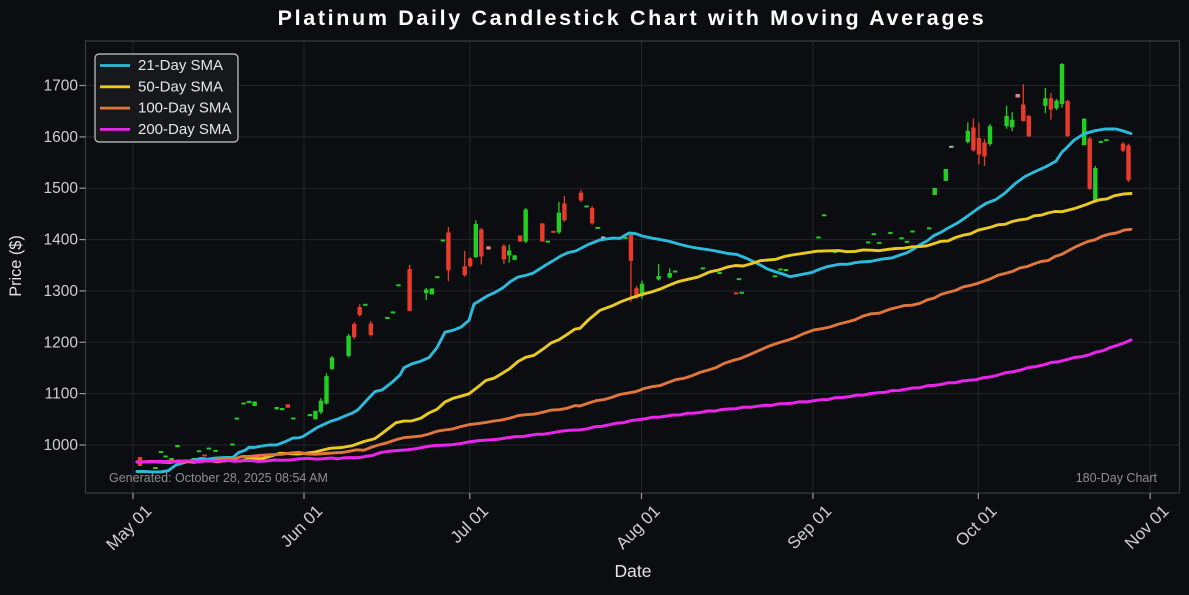 This screenshot has height=595, width=1189. What do you see at coordinates (61, 445) in the screenshot?
I see `svg-text: 1000` at bounding box center [61, 445].